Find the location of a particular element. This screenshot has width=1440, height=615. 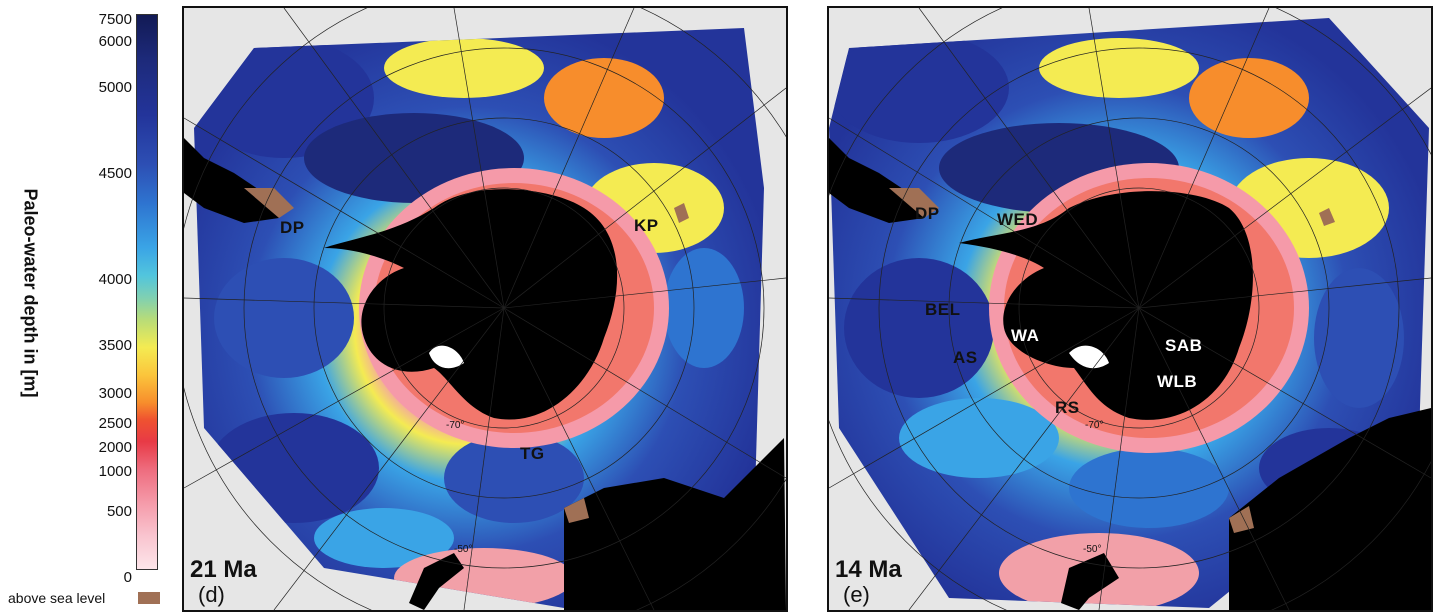

label-tg: TG is located at coordinates (532, 453).